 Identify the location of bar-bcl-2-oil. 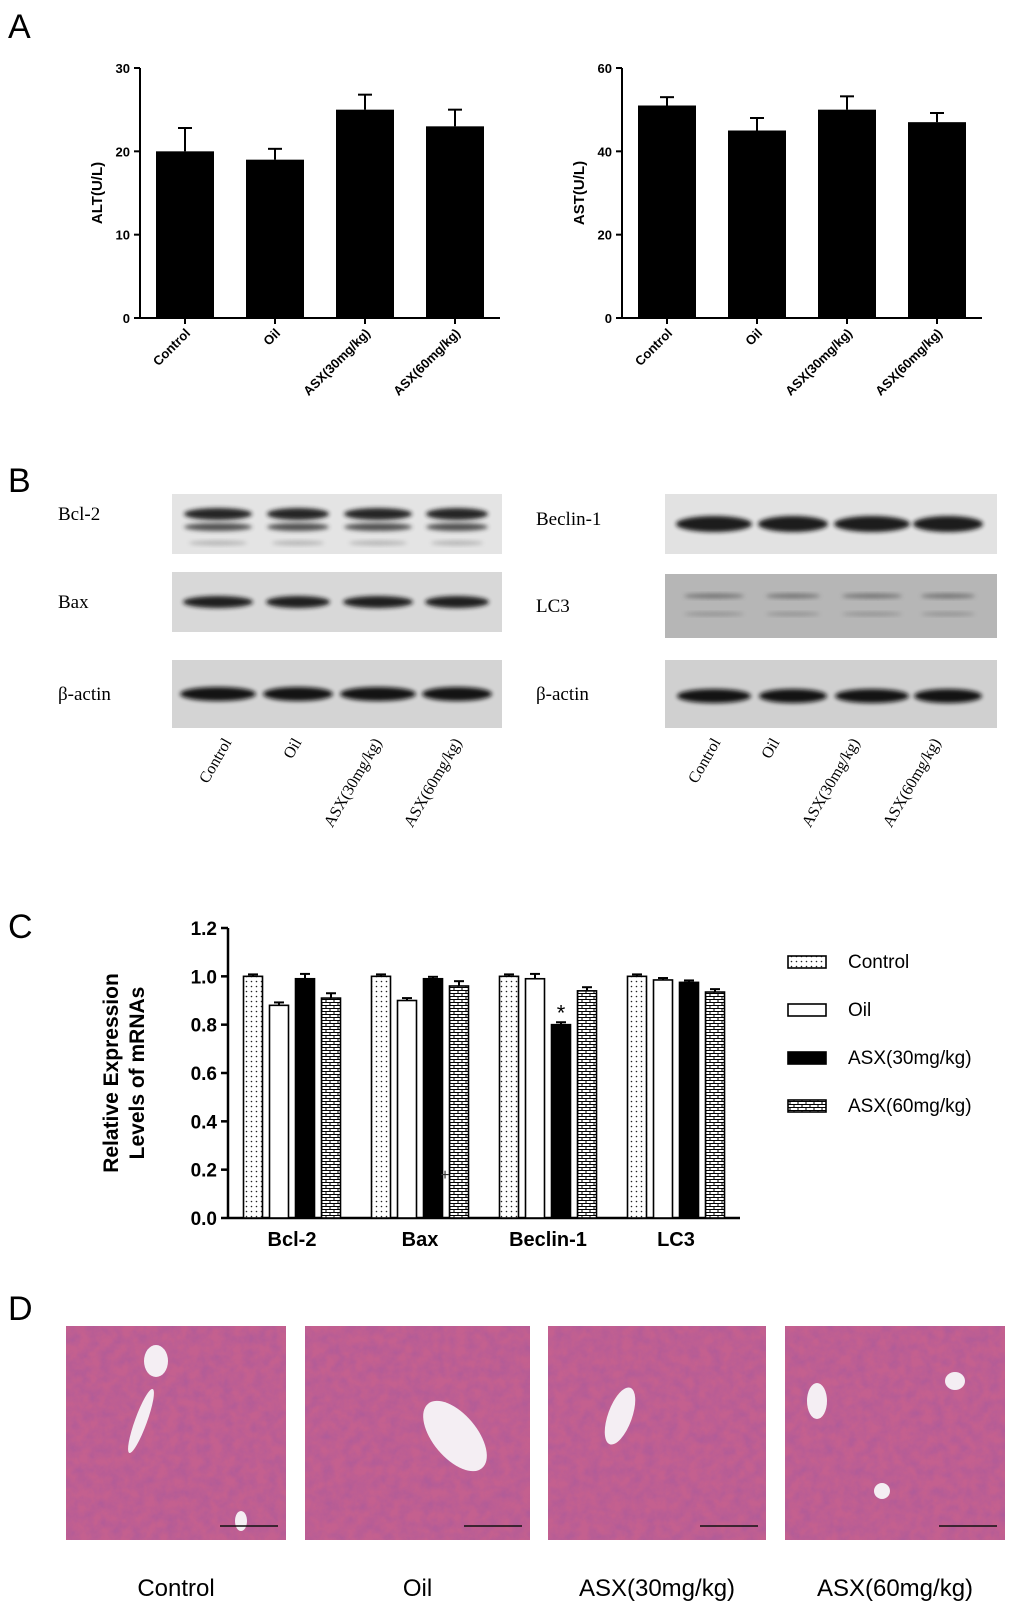
(279, 1111).